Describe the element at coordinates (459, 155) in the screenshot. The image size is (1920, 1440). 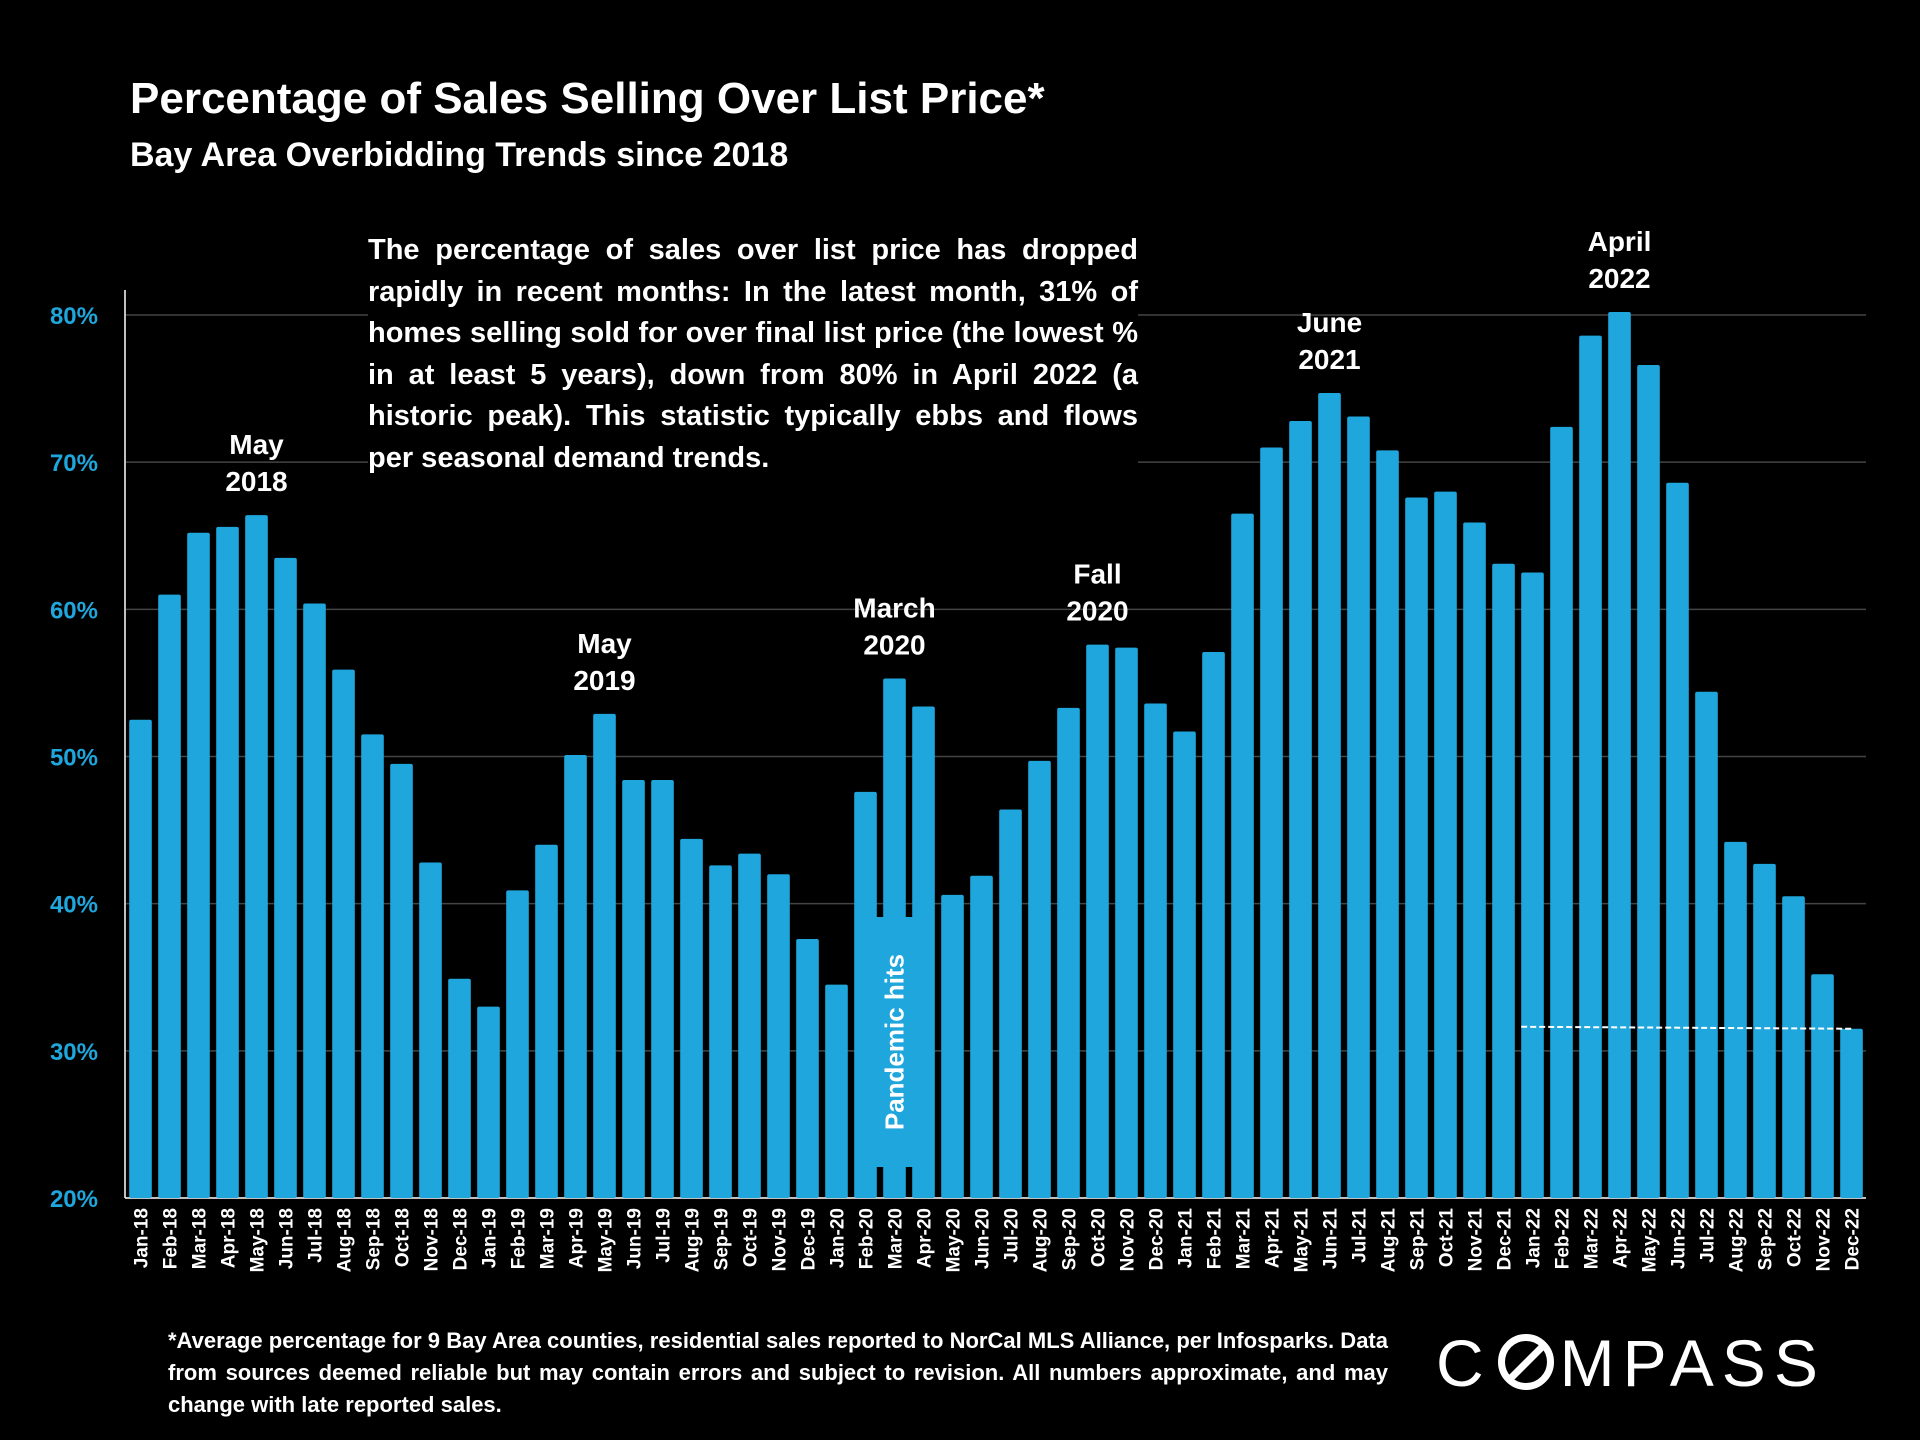
I see `chart-subtitle: Bay Area Overbidding Trends since 2018` at that location.